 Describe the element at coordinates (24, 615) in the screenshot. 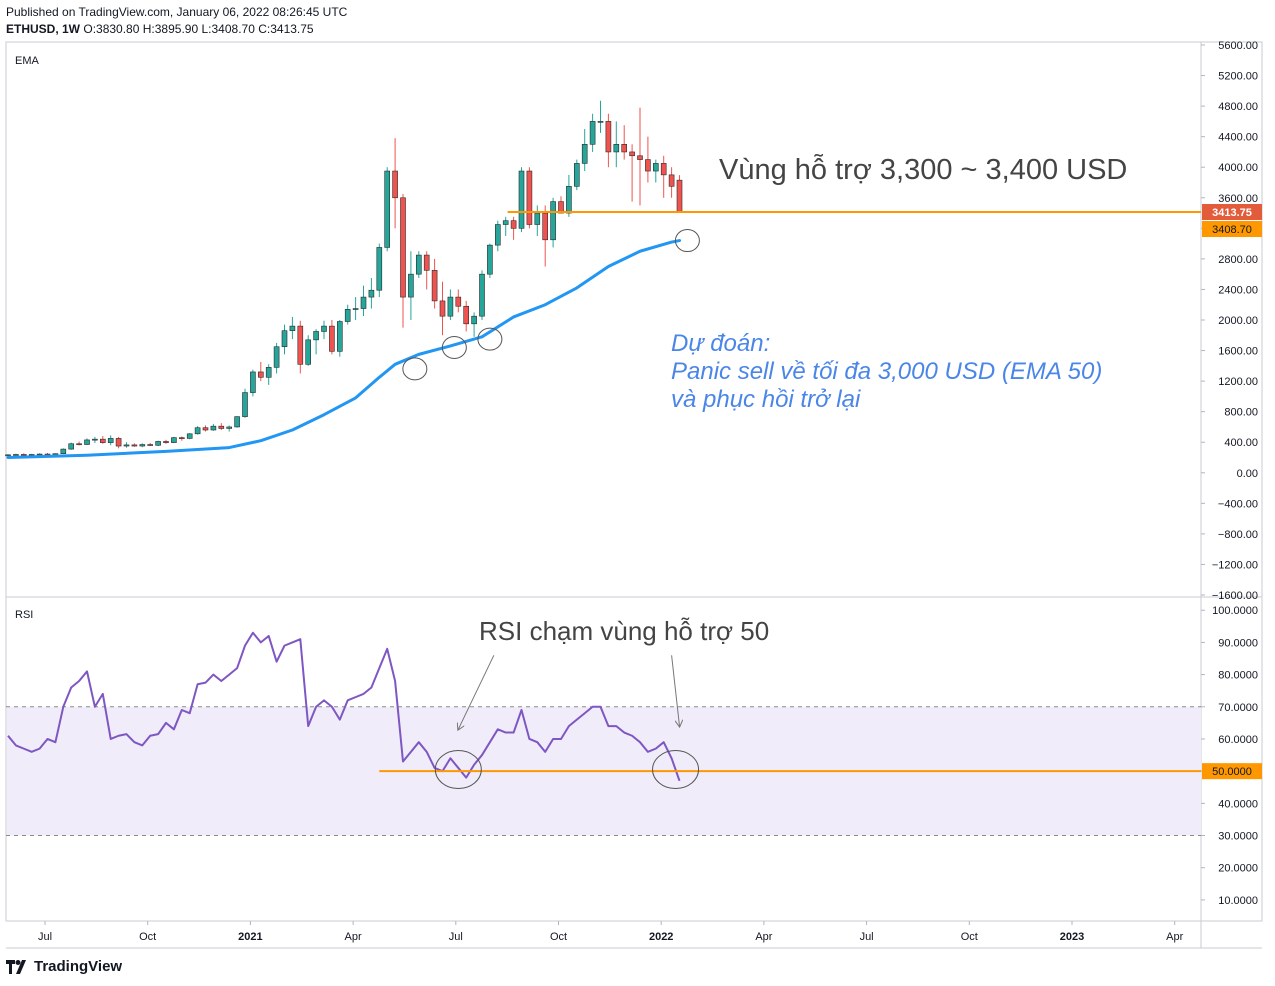

I see `rsi-pane-label: RSI` at that location.